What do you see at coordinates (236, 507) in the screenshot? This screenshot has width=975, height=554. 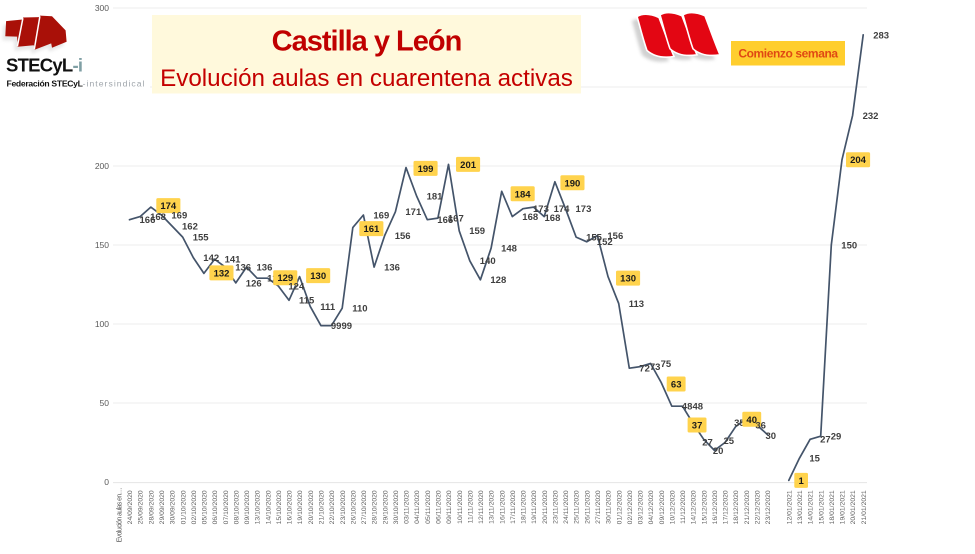 I see `svg-text: 08/10/2020` at bounding box center [236, 507].